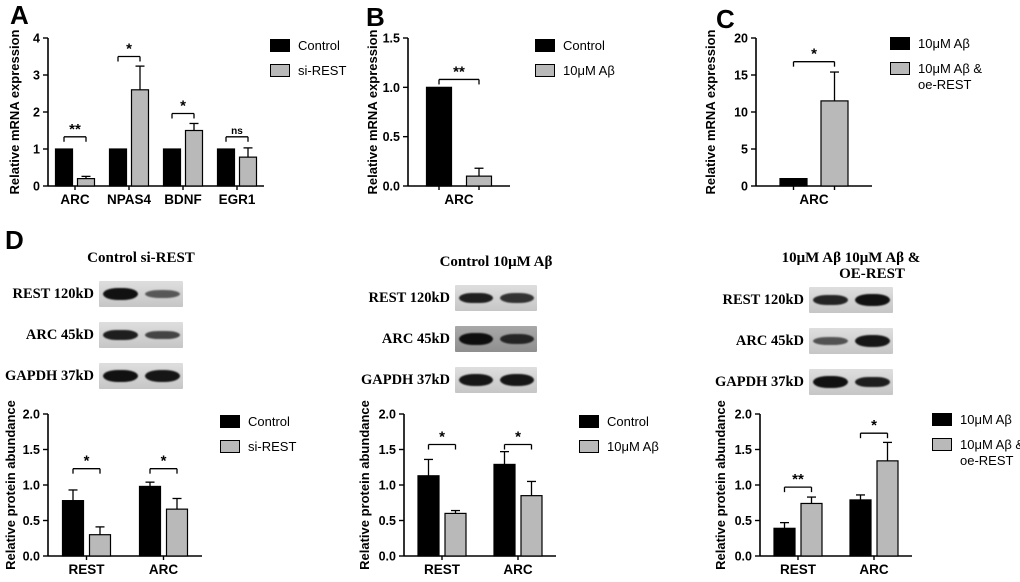 The image size is (1020, 582). What do you see at coordinates (308, 71) in the screenshot?
I see `legend-item: si-REST` at bounding box center [308, 71].